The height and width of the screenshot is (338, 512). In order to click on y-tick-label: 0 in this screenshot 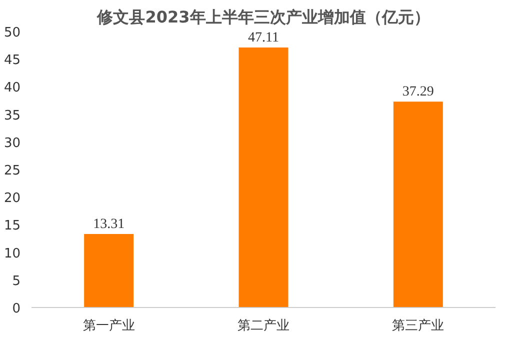, I will do `click(16, 309)`.